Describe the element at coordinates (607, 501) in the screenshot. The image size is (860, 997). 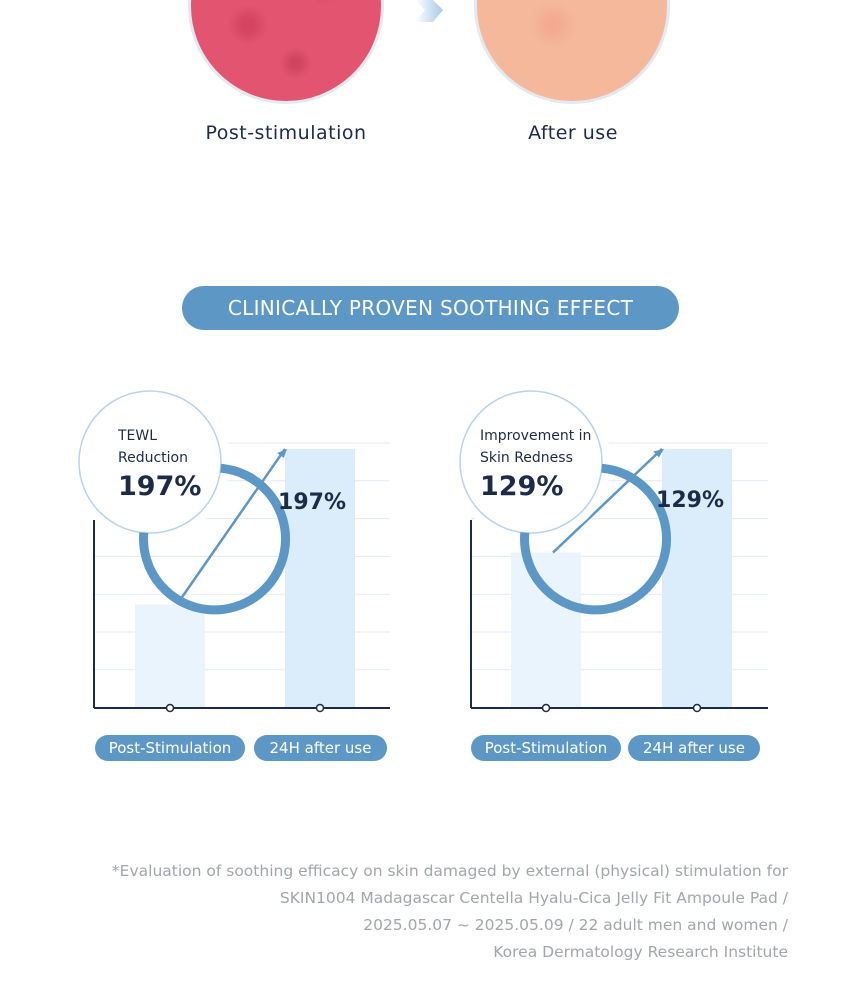
I see `chart-2-trend-line` at that location.